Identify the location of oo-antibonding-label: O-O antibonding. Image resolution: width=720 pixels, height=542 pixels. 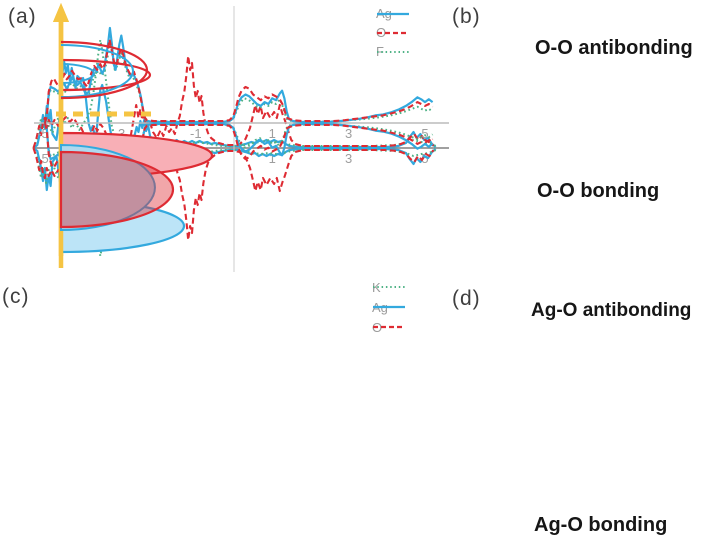
(614, 48).